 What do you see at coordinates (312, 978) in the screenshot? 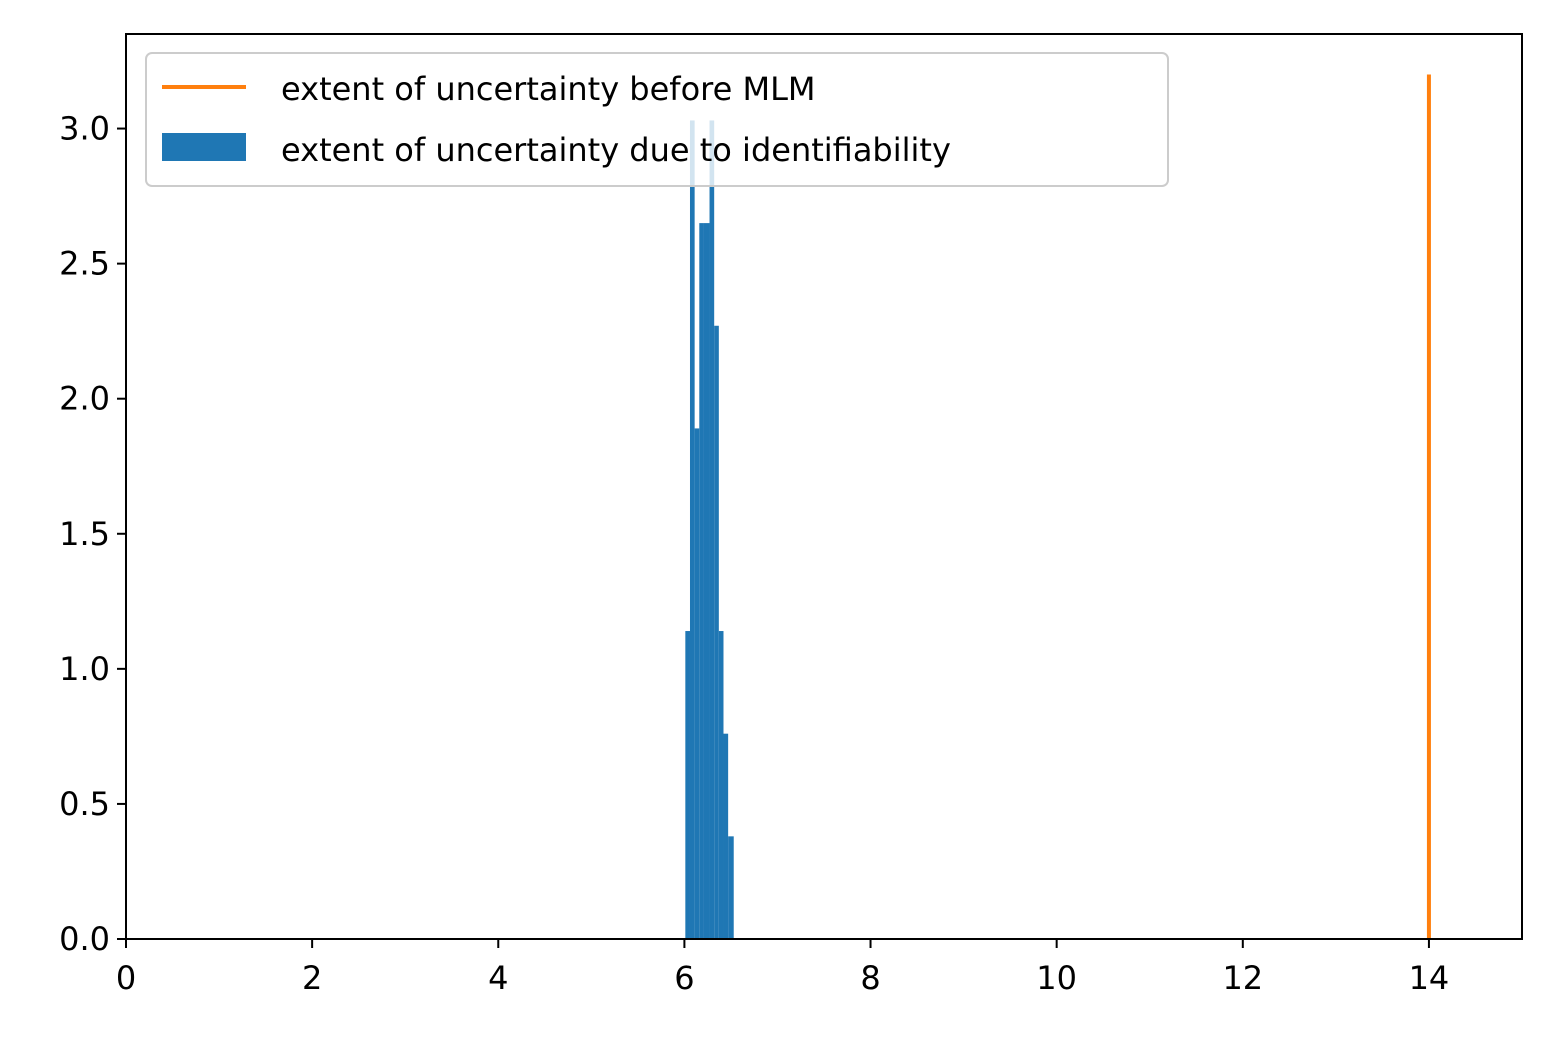
I see `x-tick-label: 2` at bounding box center [312, 978].